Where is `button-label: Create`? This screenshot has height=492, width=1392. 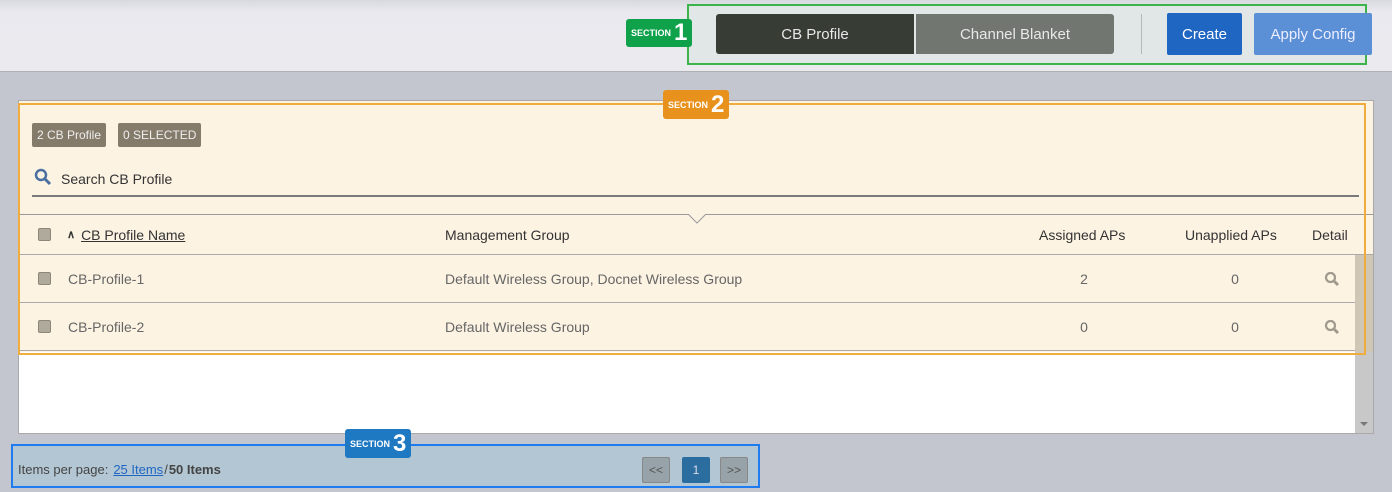 button-label: Create is located at coordinates (1204, 34).